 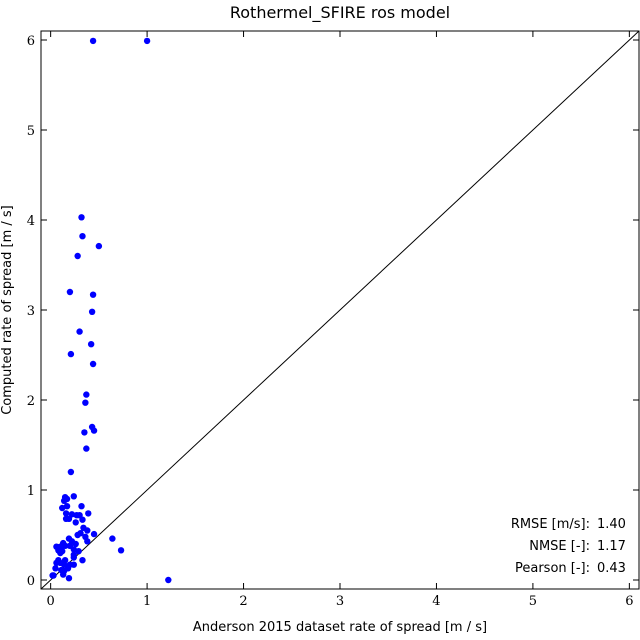 What do you see at coordinates (31, 41) in the screenshot?
I see `y-tick-label: 6` at bounding box center [31, 41].